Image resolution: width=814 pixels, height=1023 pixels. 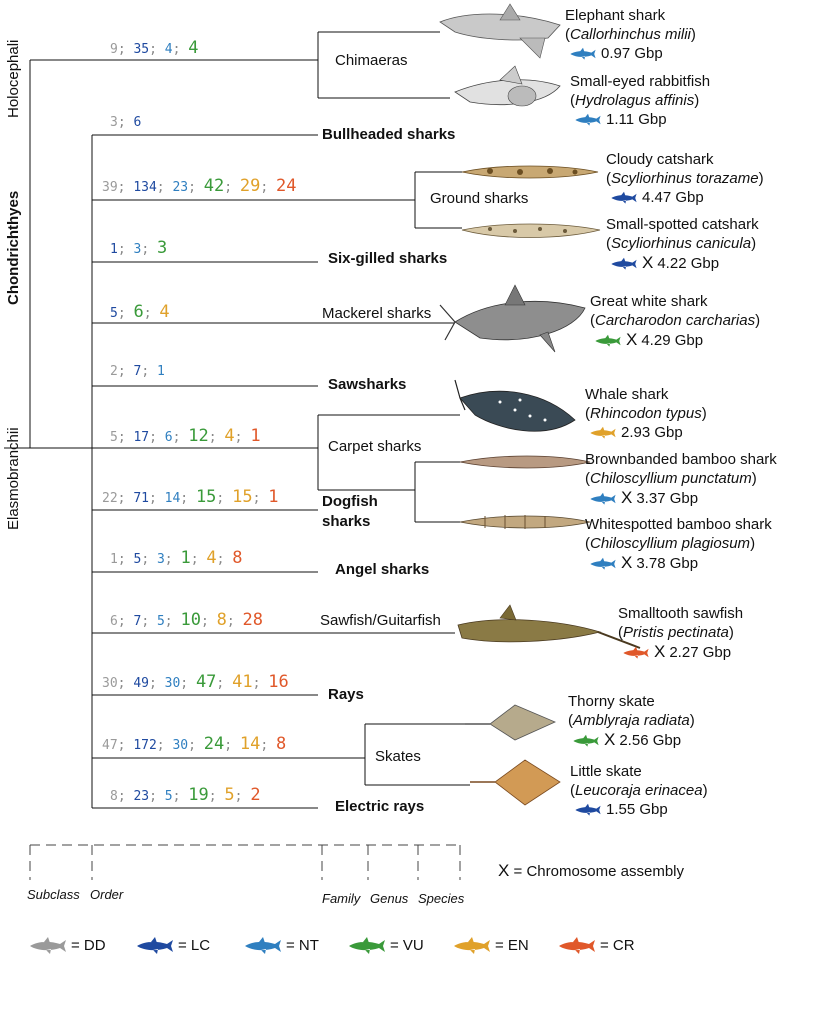 I want to click on genome-size-value: 0.97 Gbp, so click(x=632, y=53).